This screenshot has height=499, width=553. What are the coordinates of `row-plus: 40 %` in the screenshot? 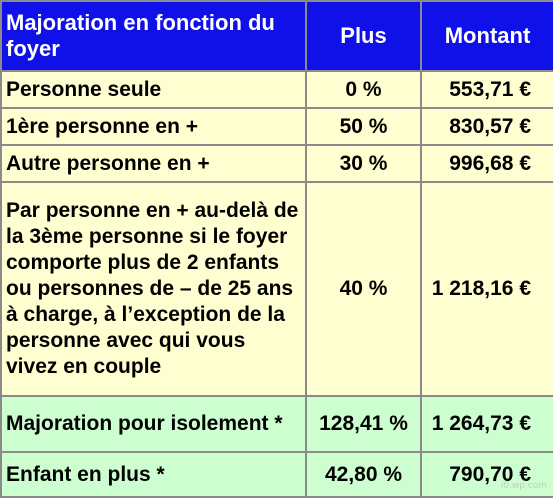 It's located at (363, 289).